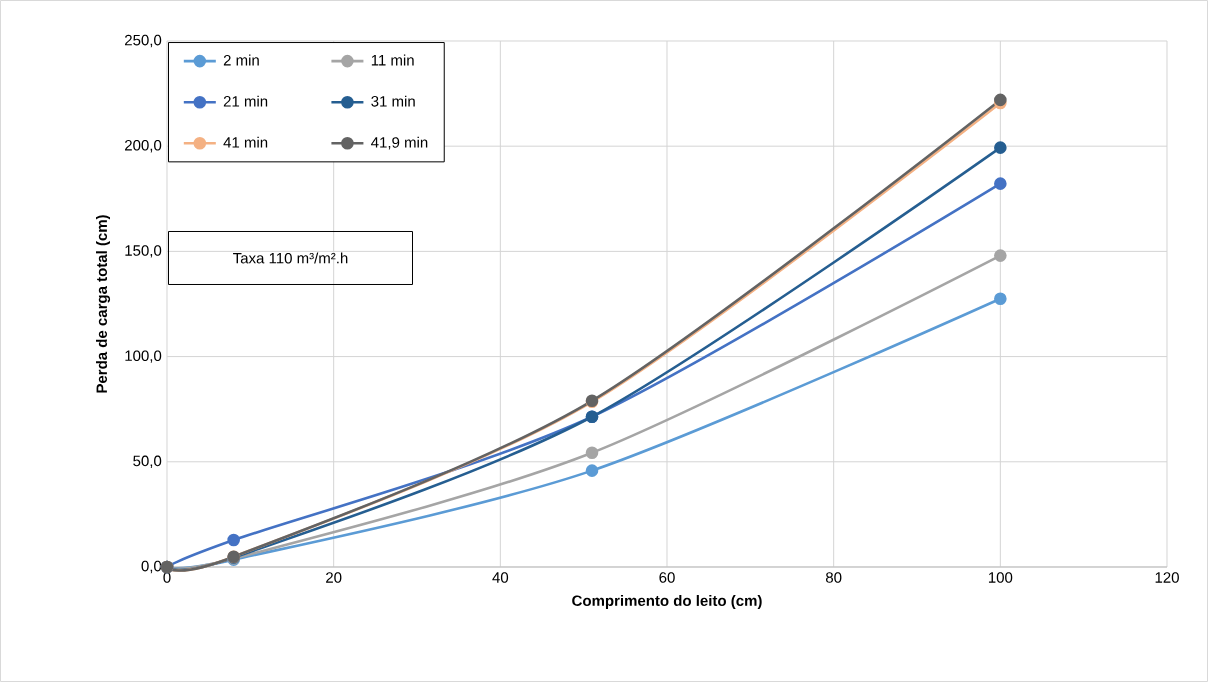  I want to click on y-tick-label: 100,0, so click(143, 356).